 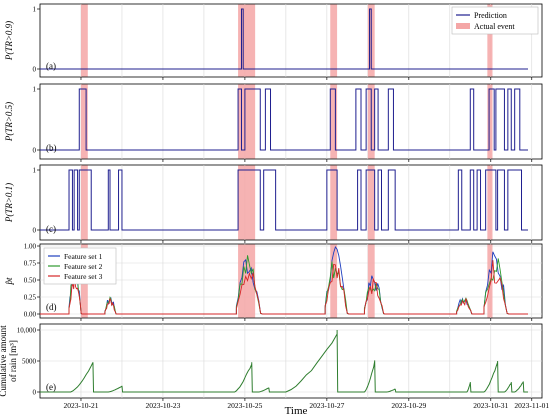 What do you see at coordinates (4, 361) in the screenshot?
I see `y-axis-label-line-1: Cumulative amount` at bounding box center [4, 361].